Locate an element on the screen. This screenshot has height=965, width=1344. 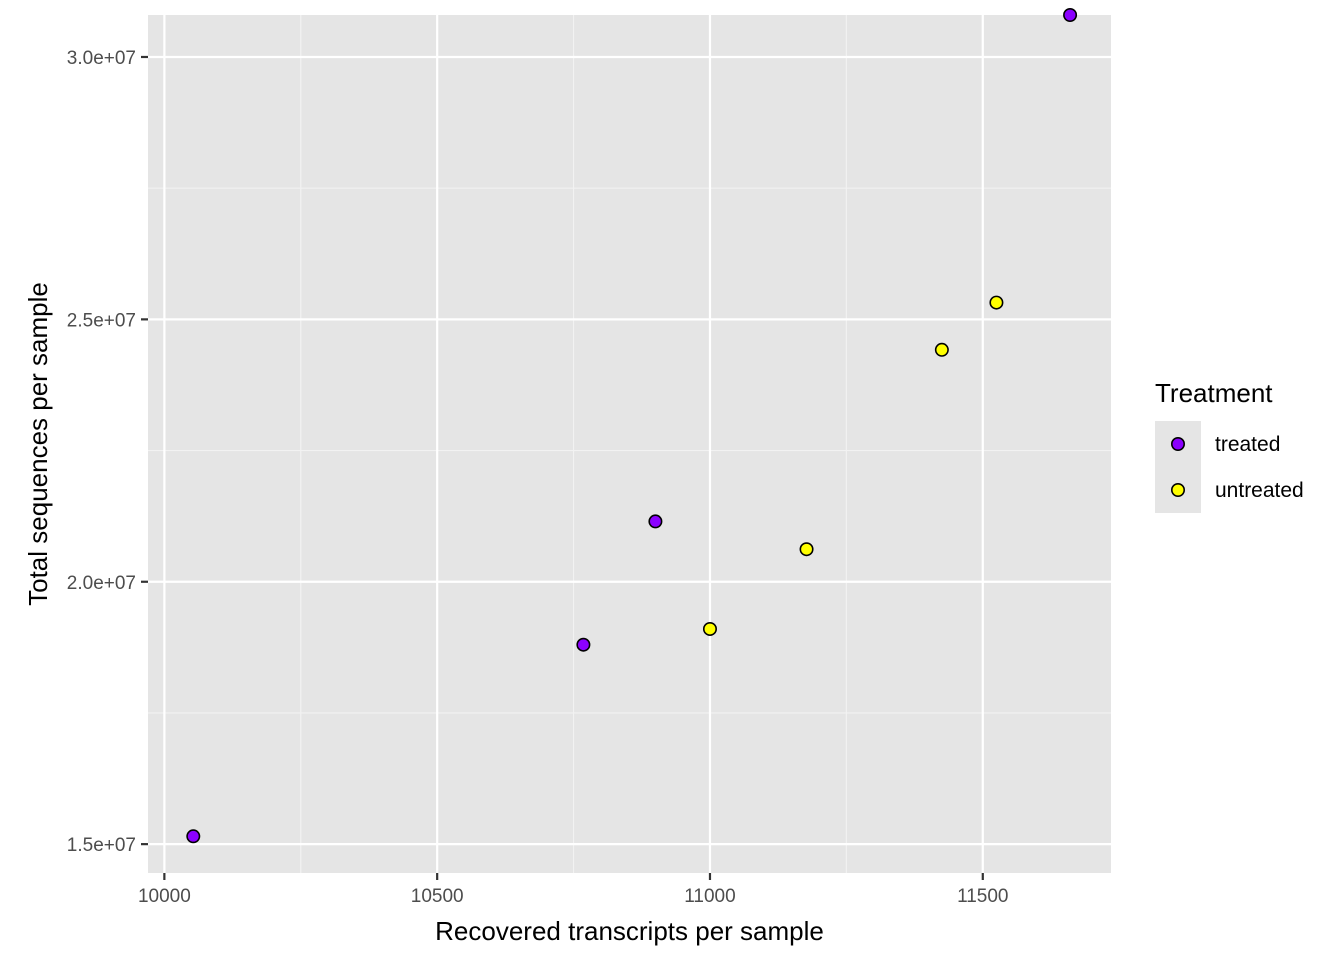
x-tick-label: 10500 is located at coordinates (437, 896).